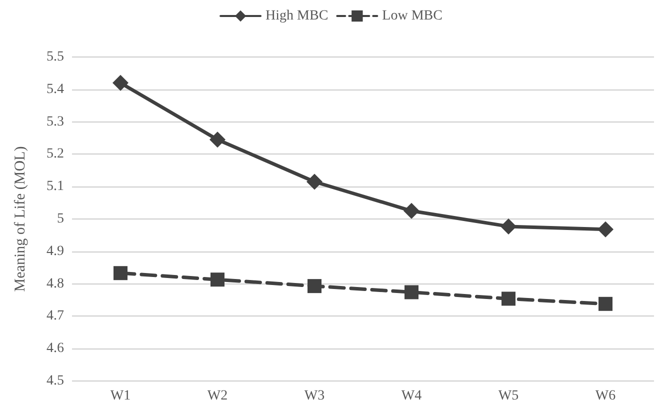 The image size is (662, 408). Describe the element at coordinates (55, 381) in the screenshot. I see `y-tick-label: 4.5` at that location.